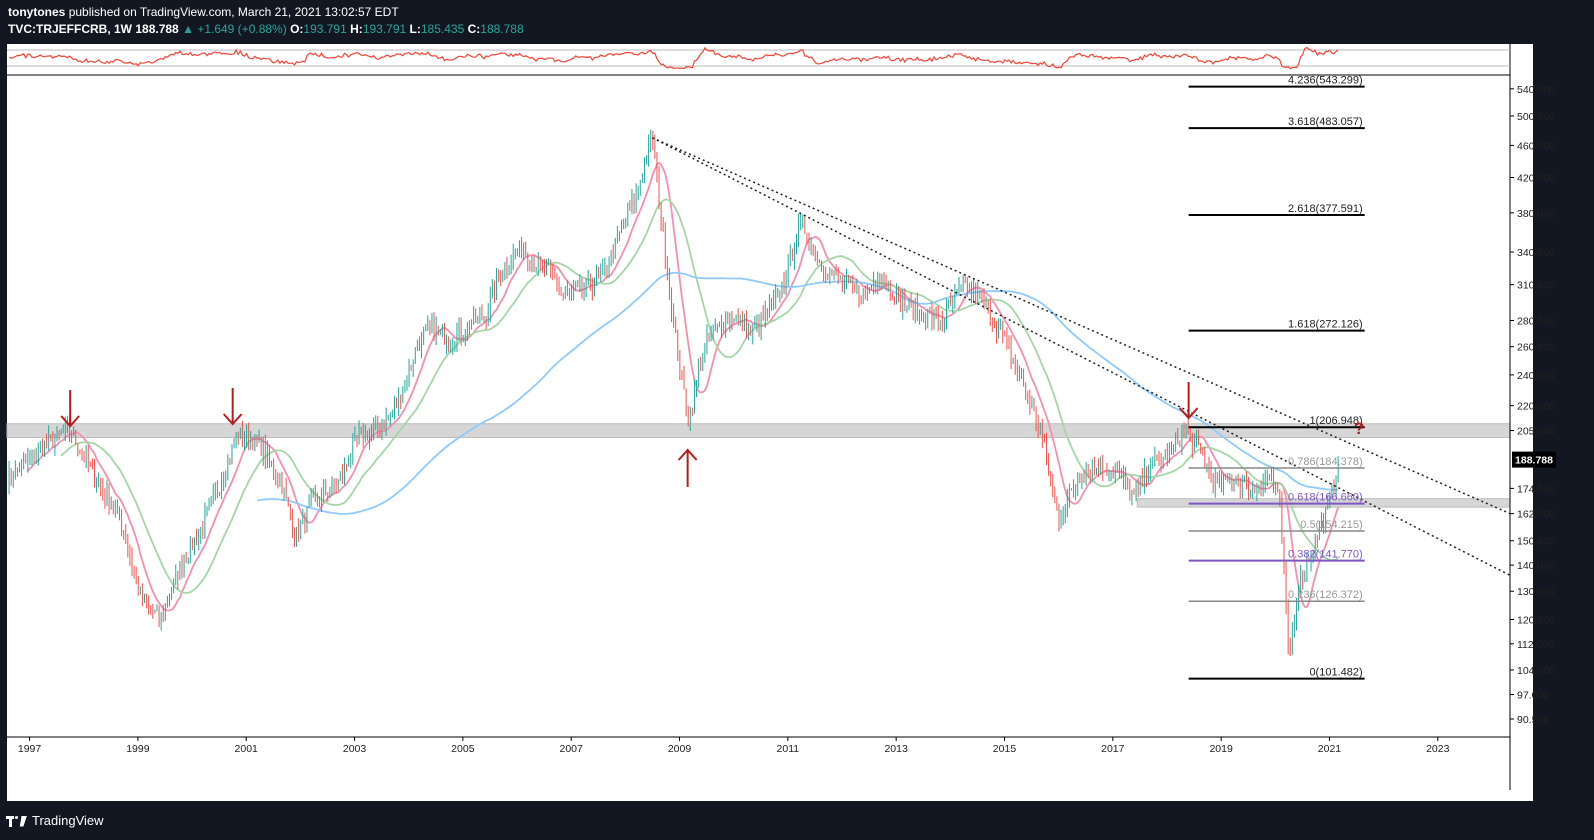  Describe the element at coordinates (1536, 253) in the screenshot. I see `price-tick-label: 340.000` at that location.